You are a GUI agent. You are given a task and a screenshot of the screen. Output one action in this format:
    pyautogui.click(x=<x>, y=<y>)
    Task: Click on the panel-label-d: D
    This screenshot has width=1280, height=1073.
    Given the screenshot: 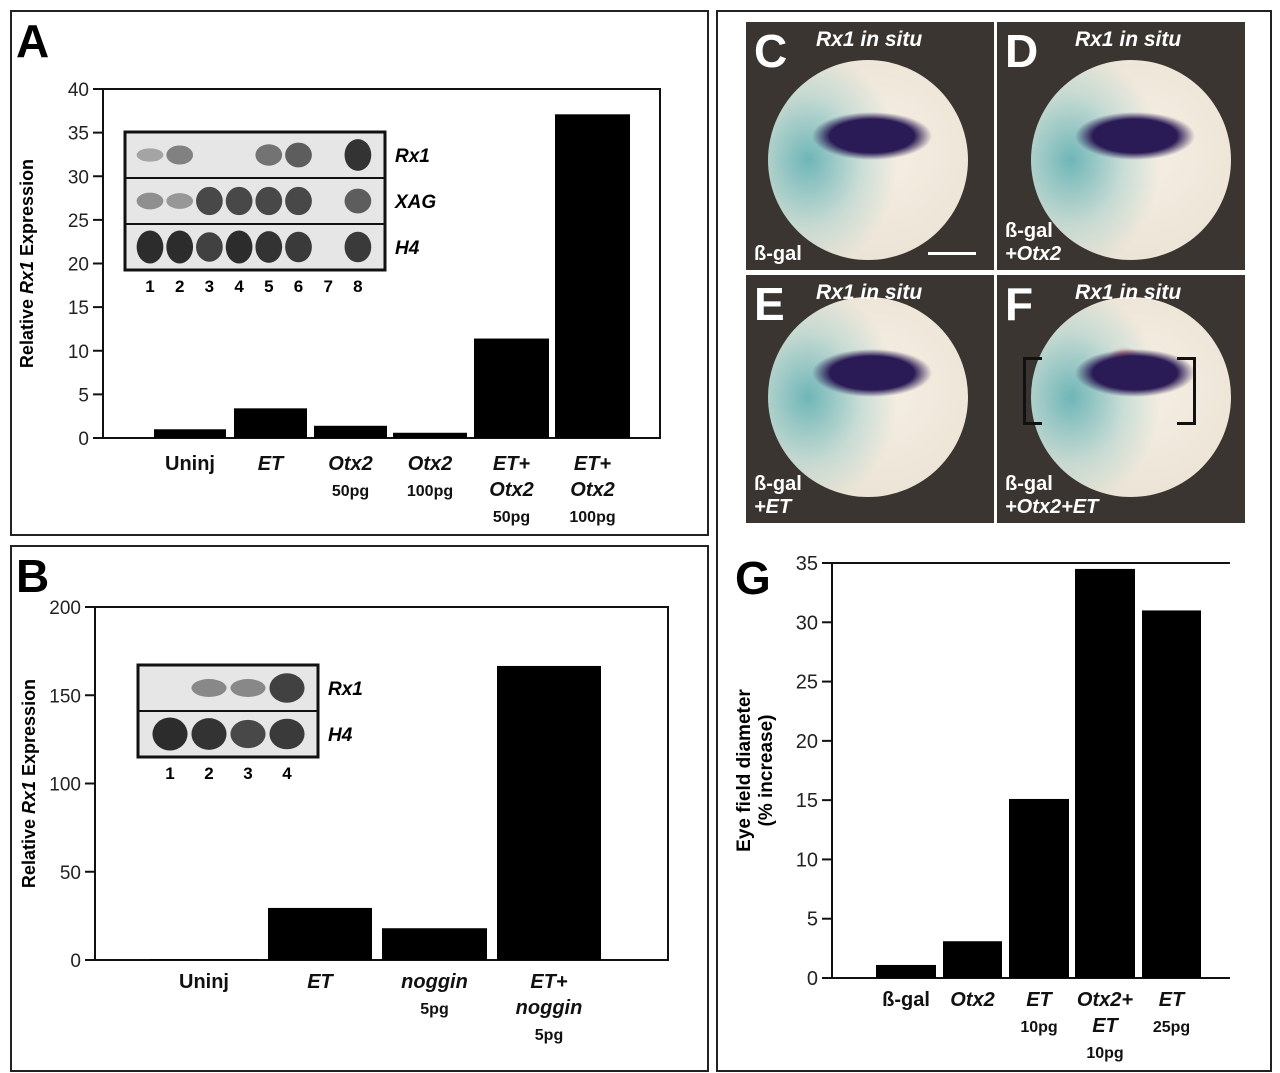 What is the action you would take?
    pyautogui.click(x=1022, y=51)
    